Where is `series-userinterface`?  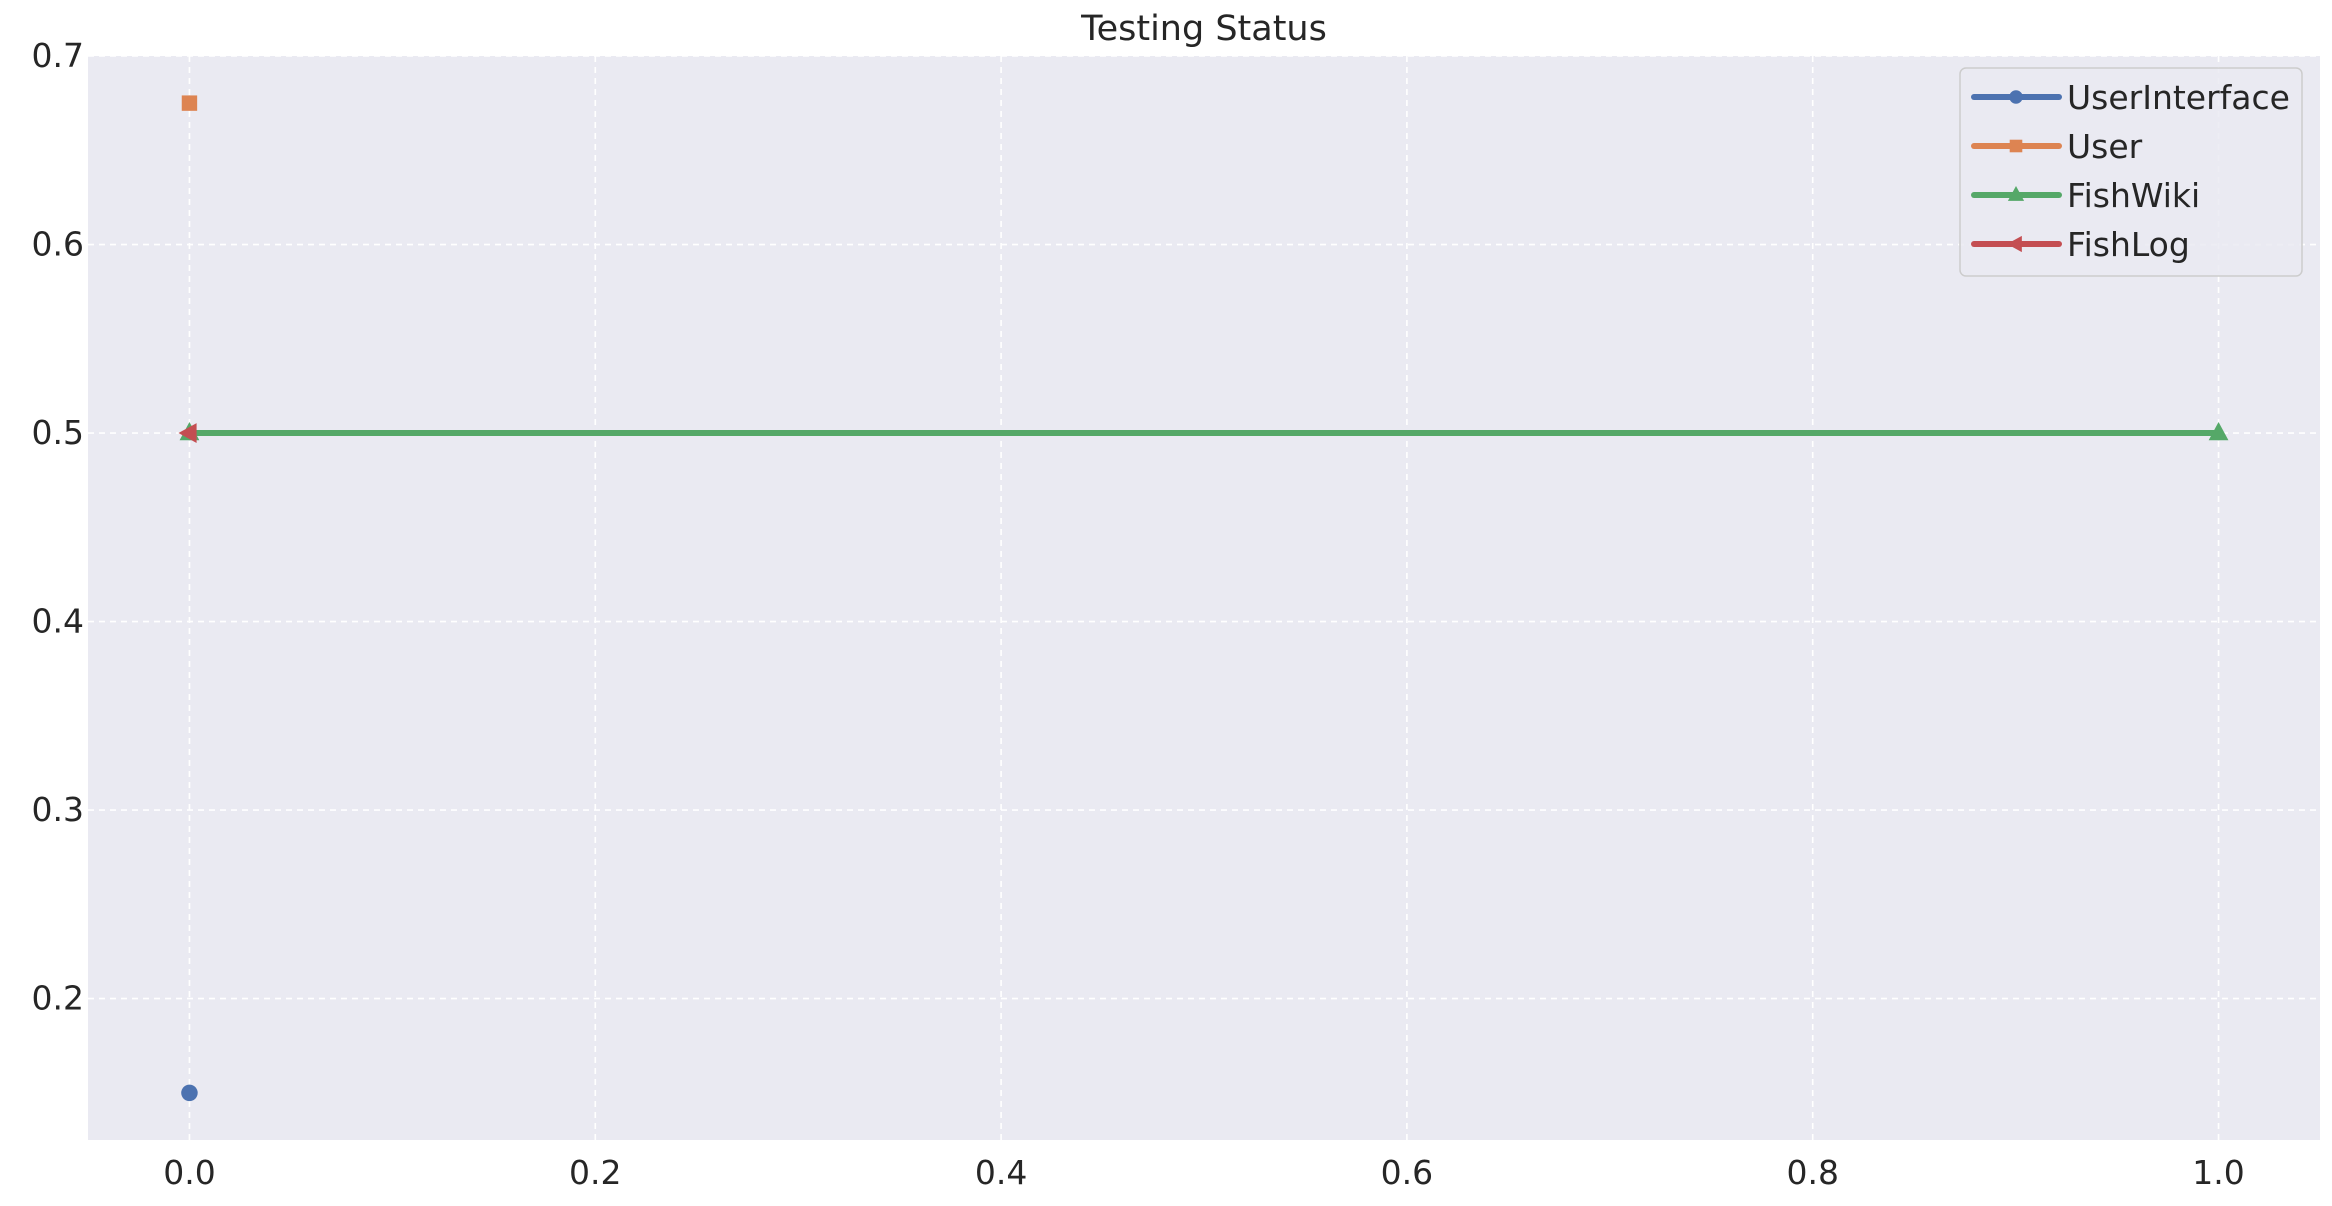 series-userinterface is located at coordinates (189, 1093).